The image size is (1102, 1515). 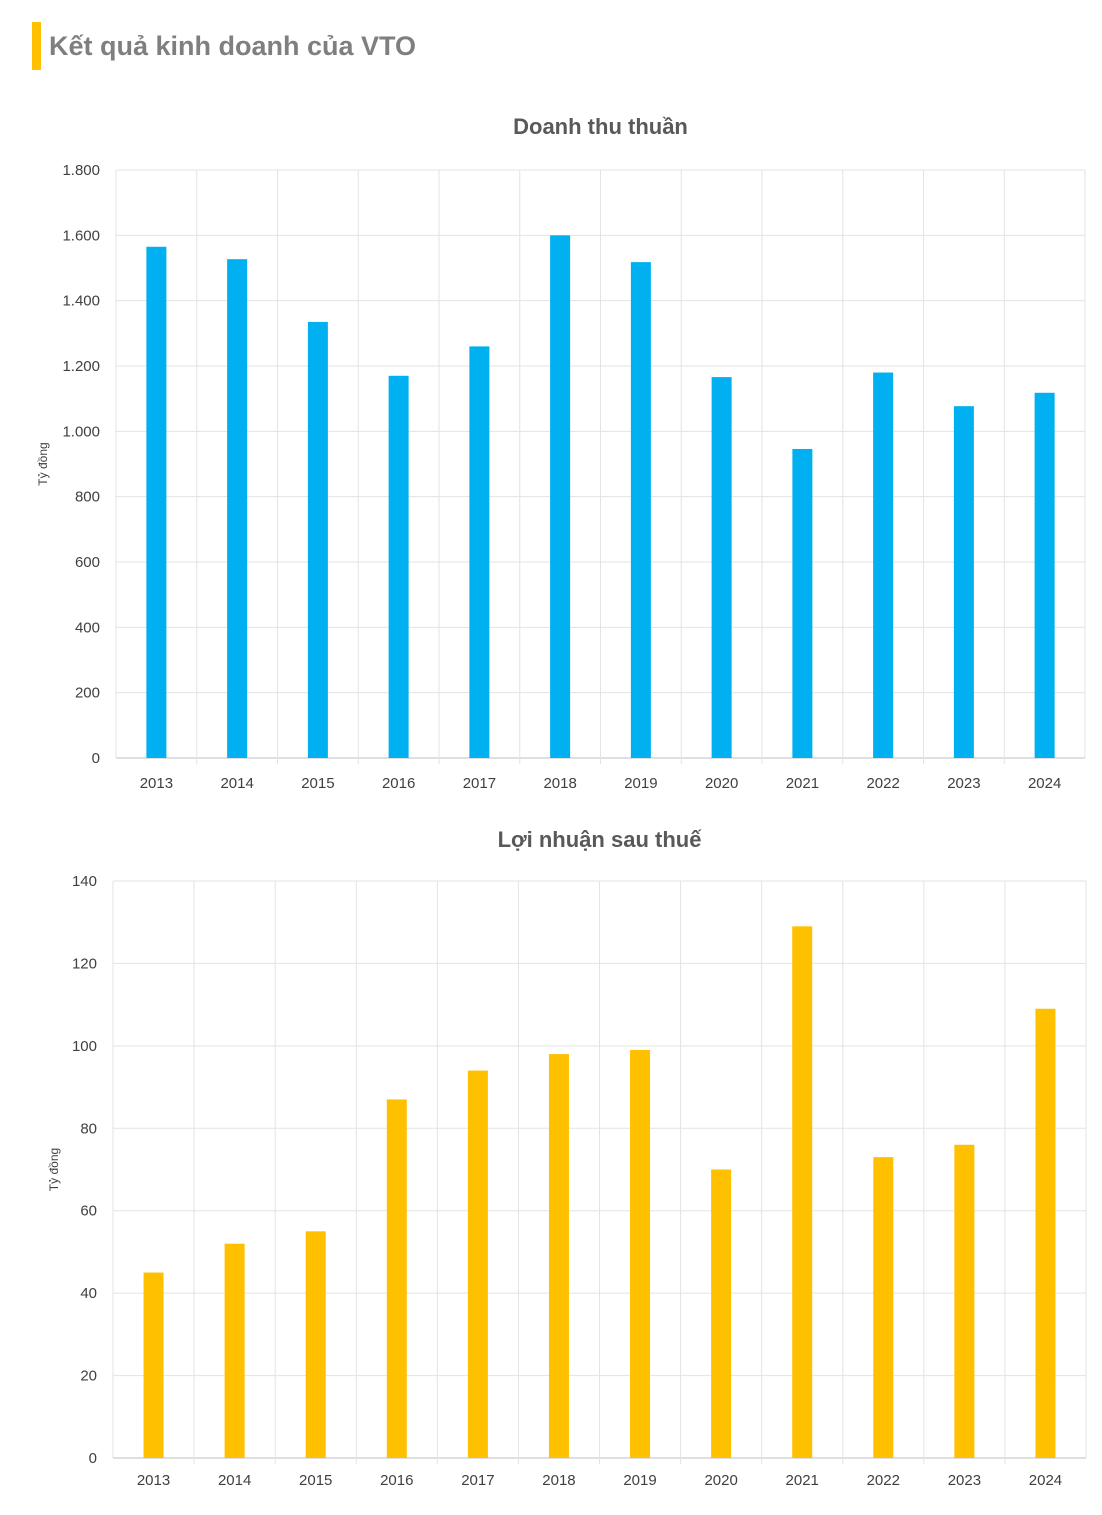 What do you see at coordinates (43, 463) in the screenshot?
I see `revenue-y-axis-label: Tỷ đồng` at bounding box center [43, 463].